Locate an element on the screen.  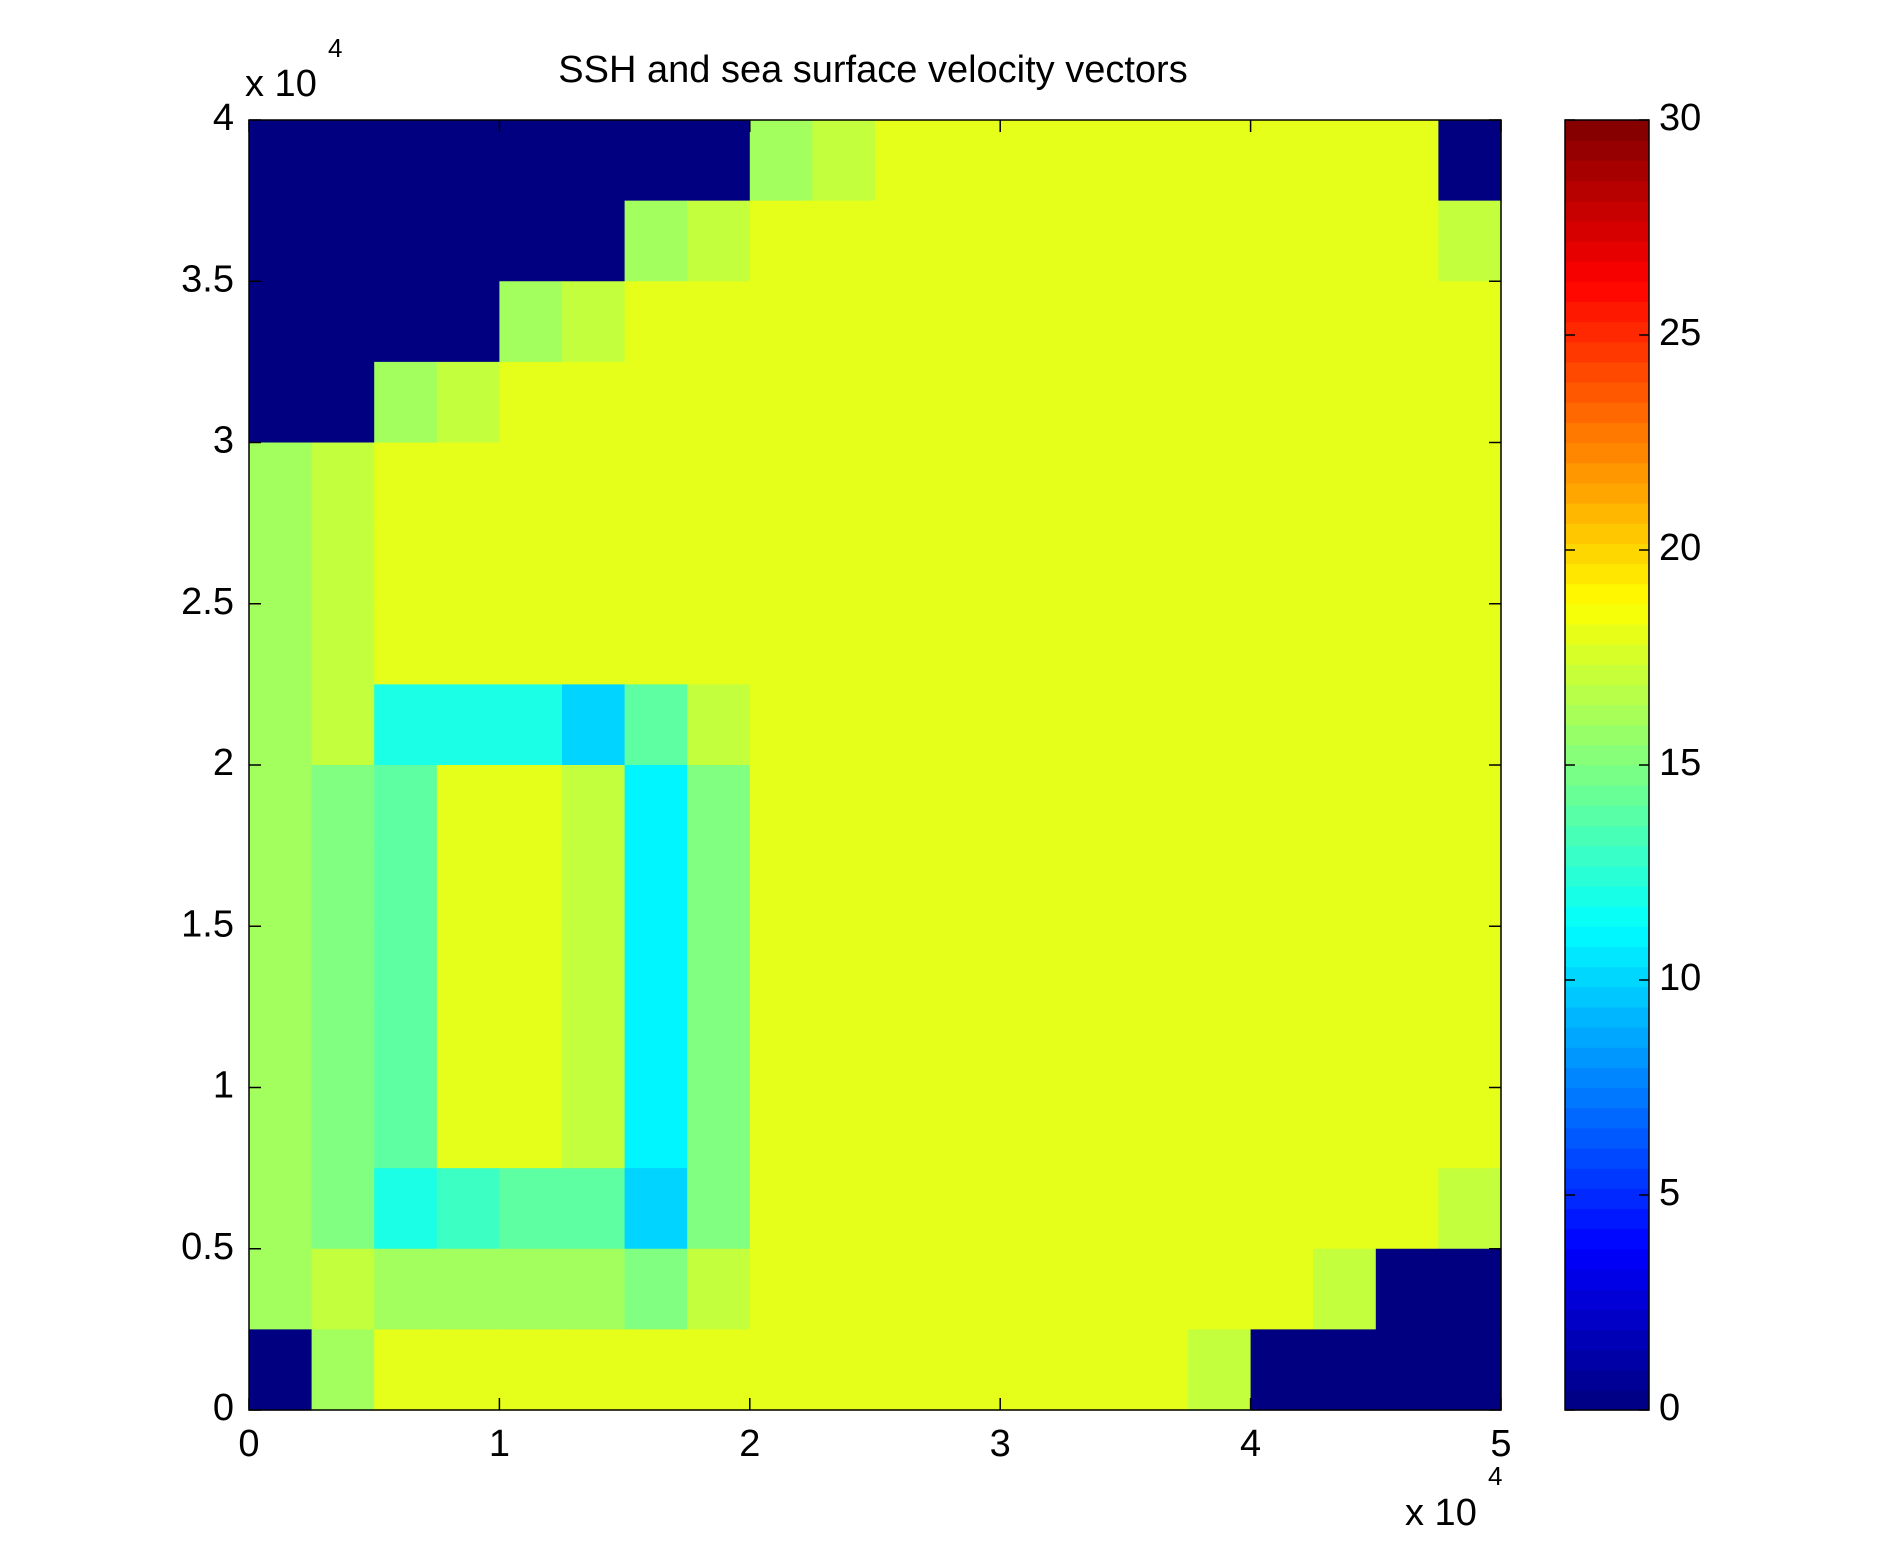
y-tick-label: 3 is located at coordinates (223, 441).